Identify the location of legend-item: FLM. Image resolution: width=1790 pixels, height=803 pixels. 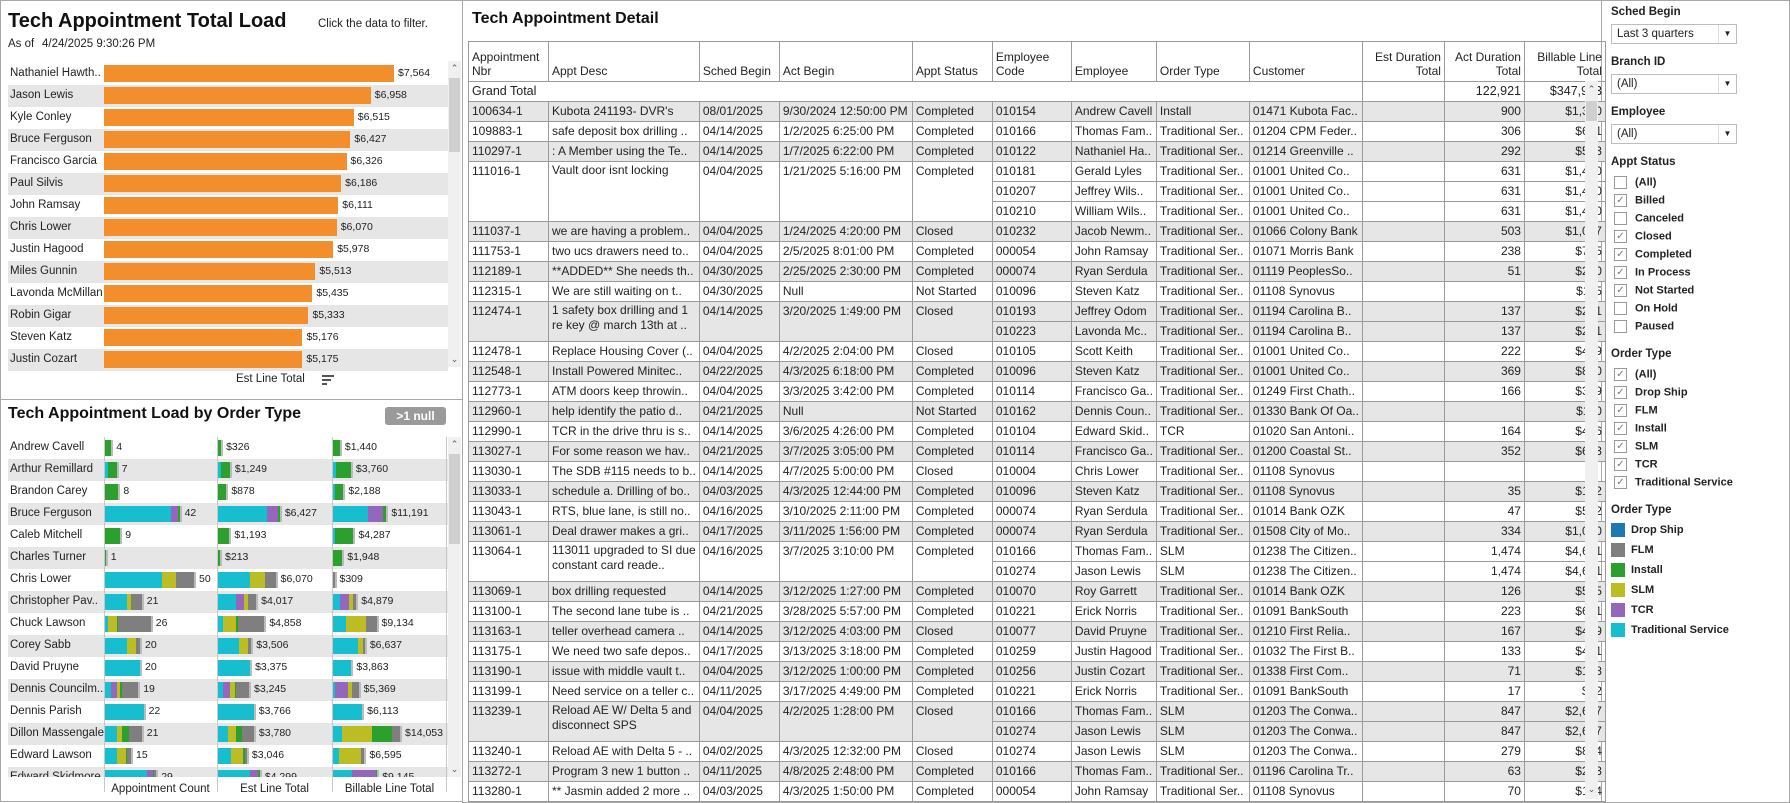
(1632, 550).